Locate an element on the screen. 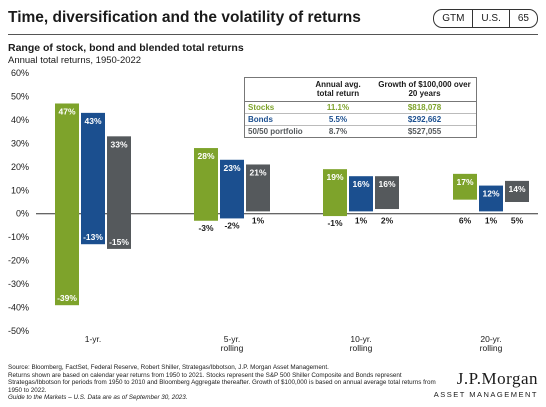  badge-page-number: 65 is located at coordinates (522, 18).